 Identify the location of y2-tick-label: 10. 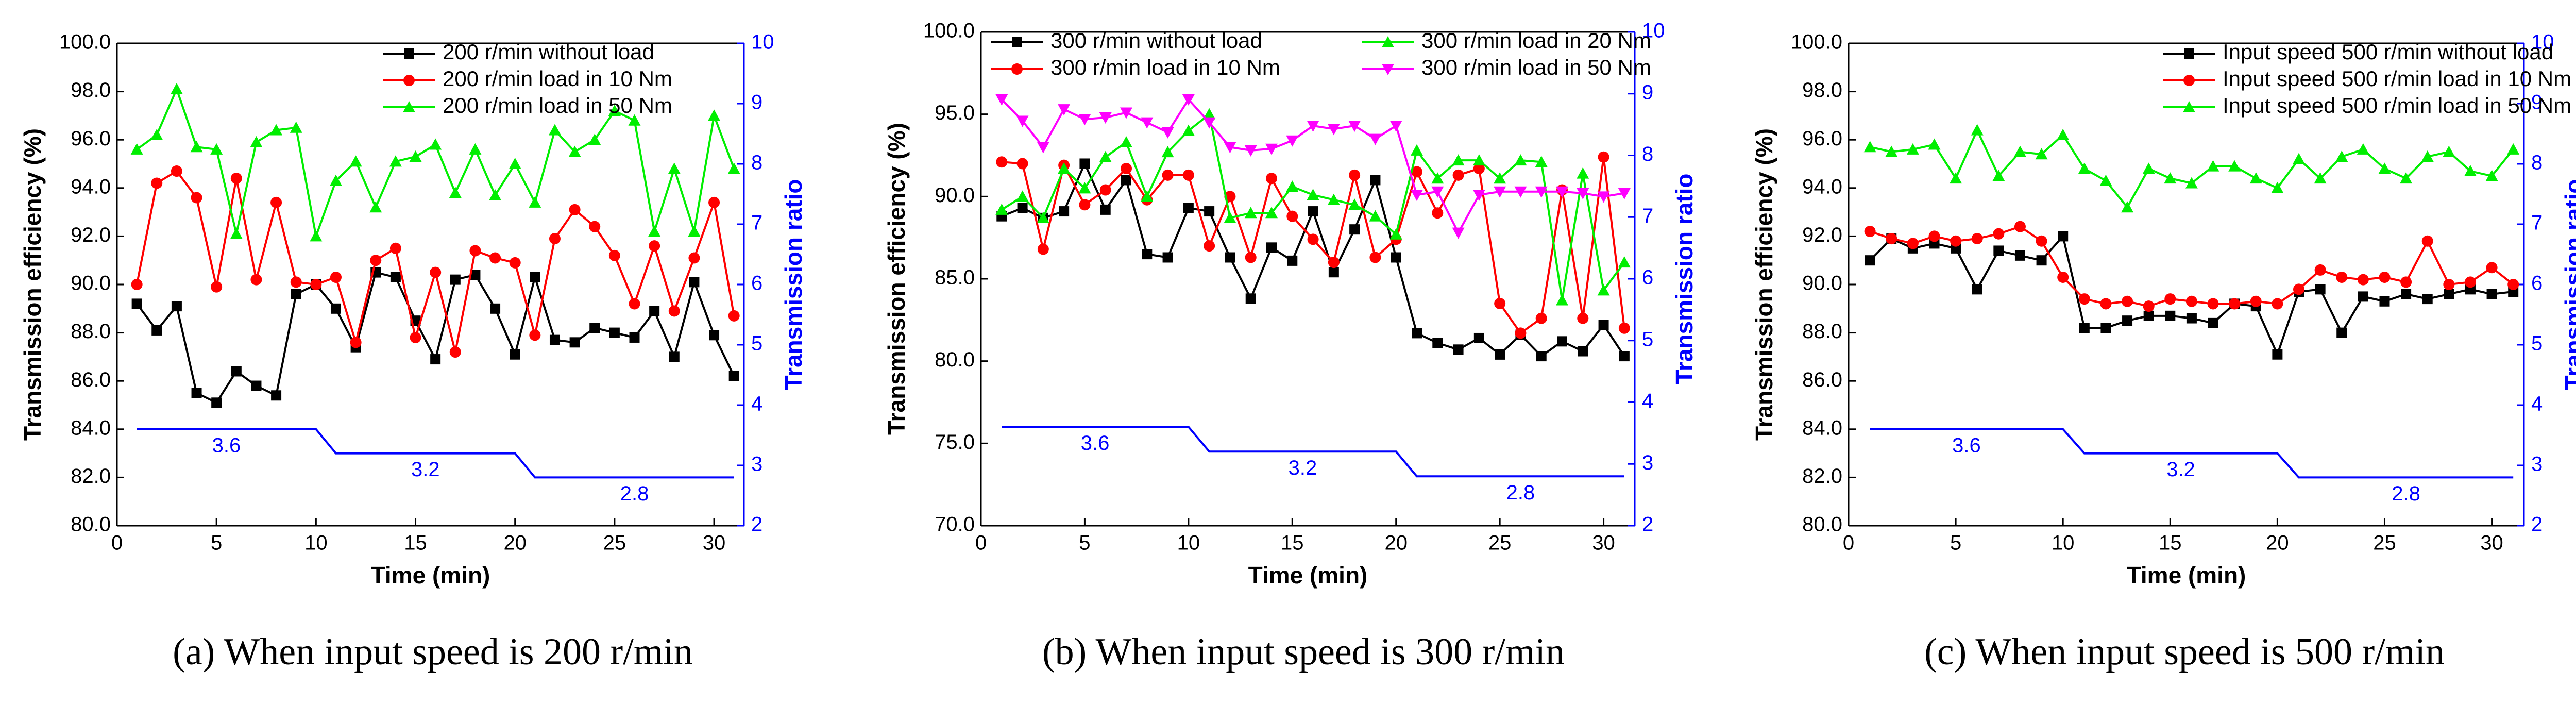
(2542, 42).